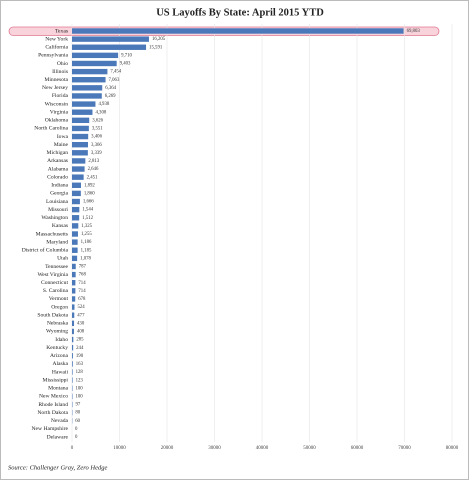 This screenshot has height=480, width=469. What do you see at coordinates (103, 104) in the screenshot?
I see `value-label: 4,938` at bounding box center [103, 104].